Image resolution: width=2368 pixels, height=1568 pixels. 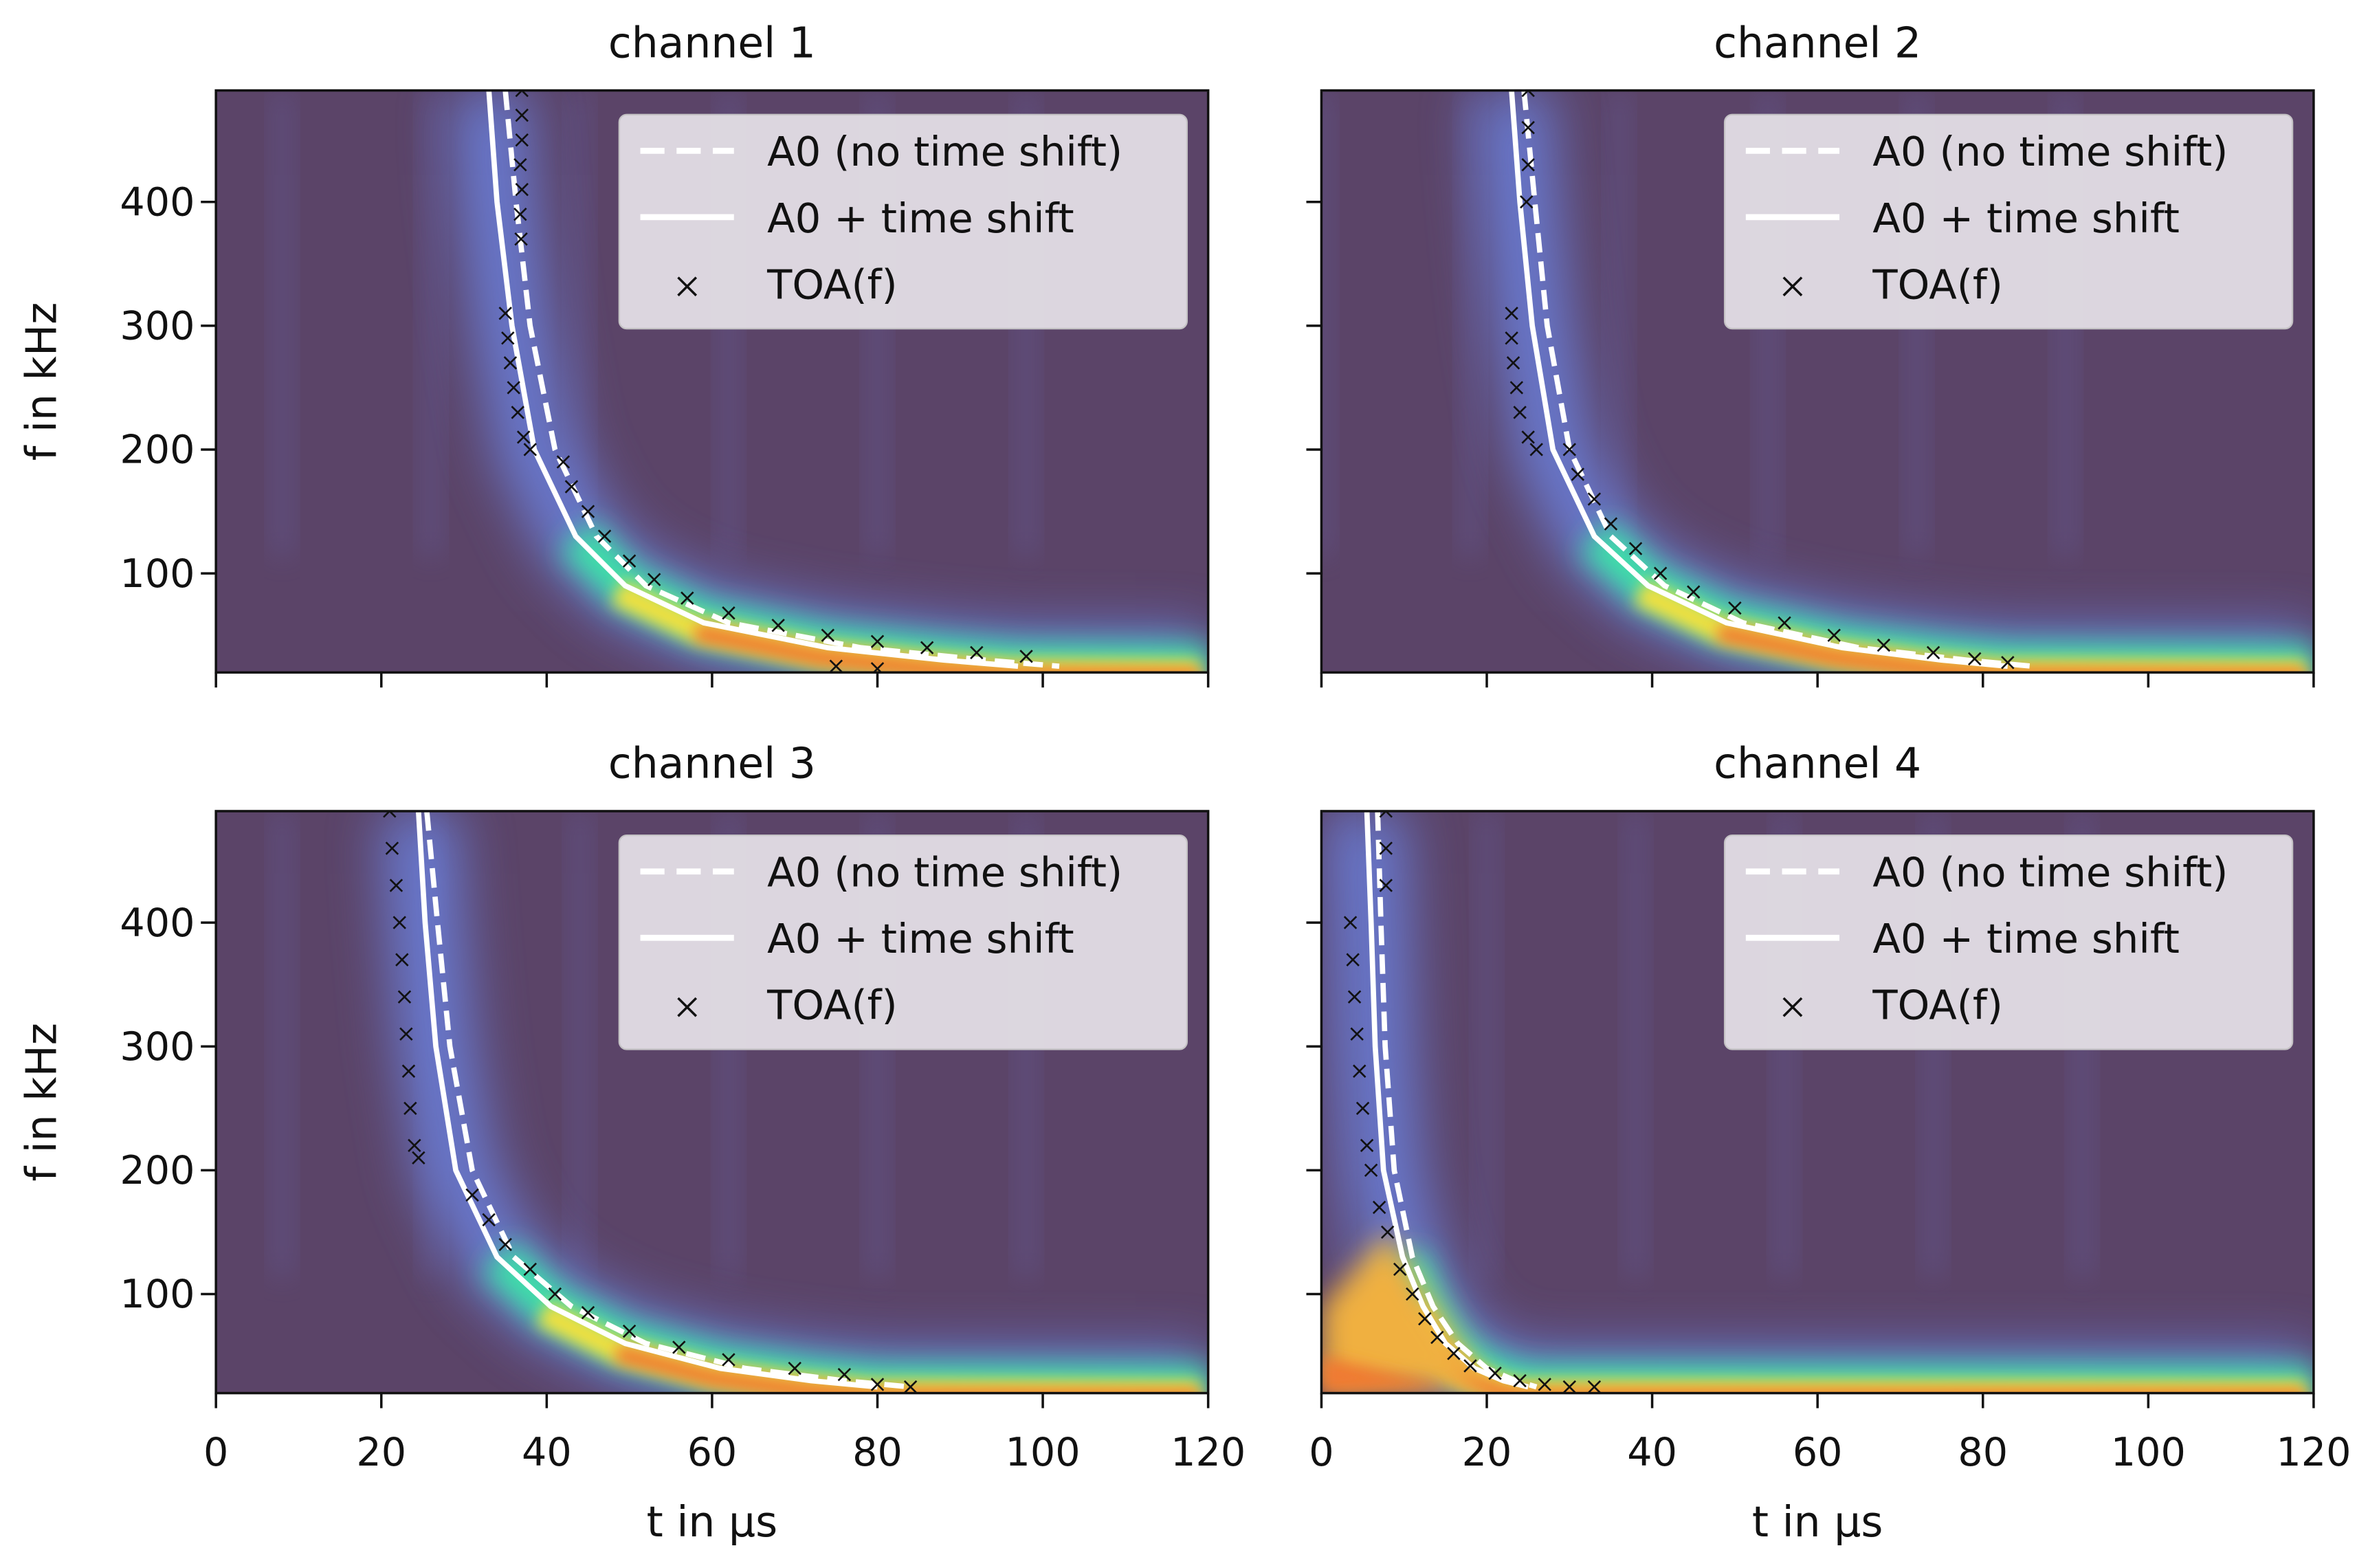 I want to click on y-tick-label: 400, so click(x=157, y=924).